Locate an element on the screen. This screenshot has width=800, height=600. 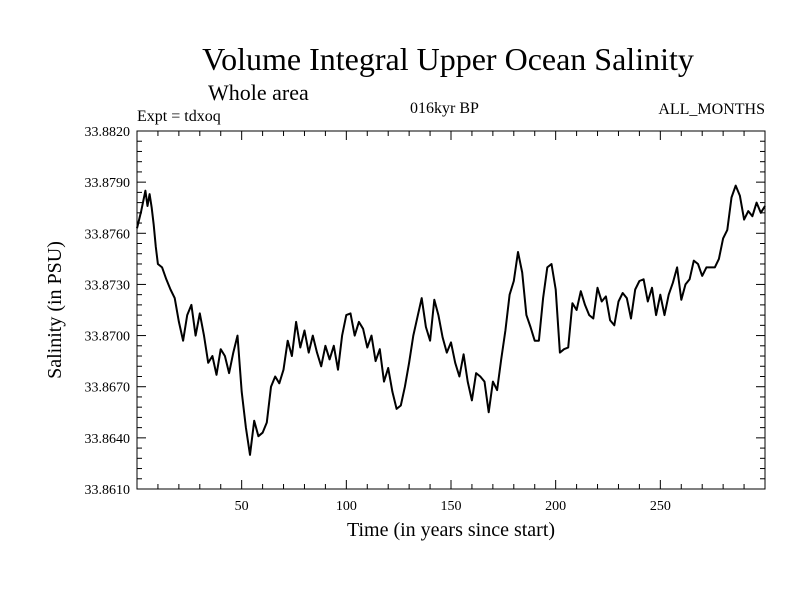
x-tick-label: 150 is located at coordinates (451, 506).